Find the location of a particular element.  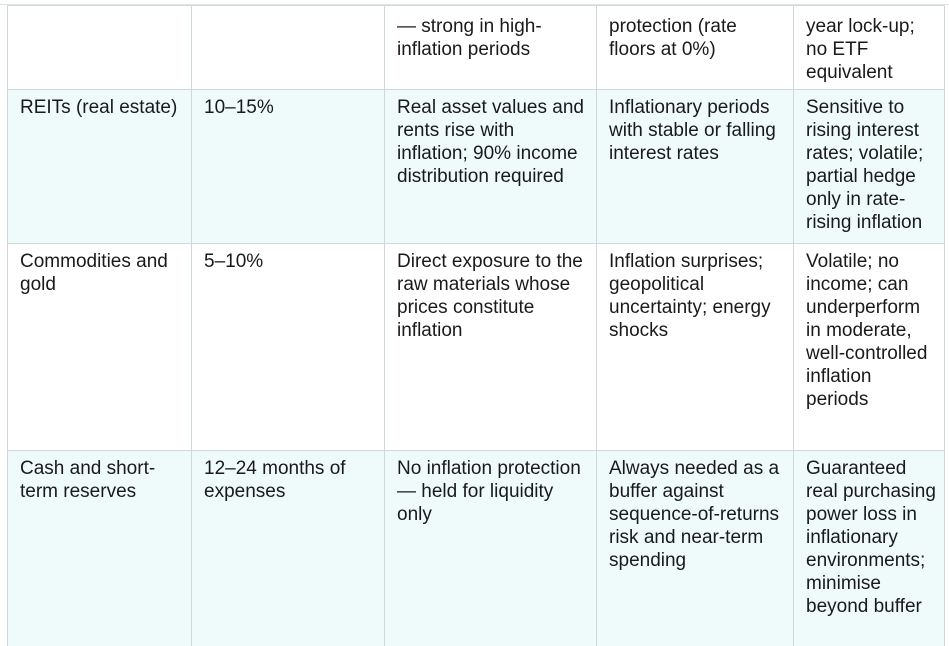

cell-risks: year lock-up; no ETF equivalent is located at coordinates (869, 47).